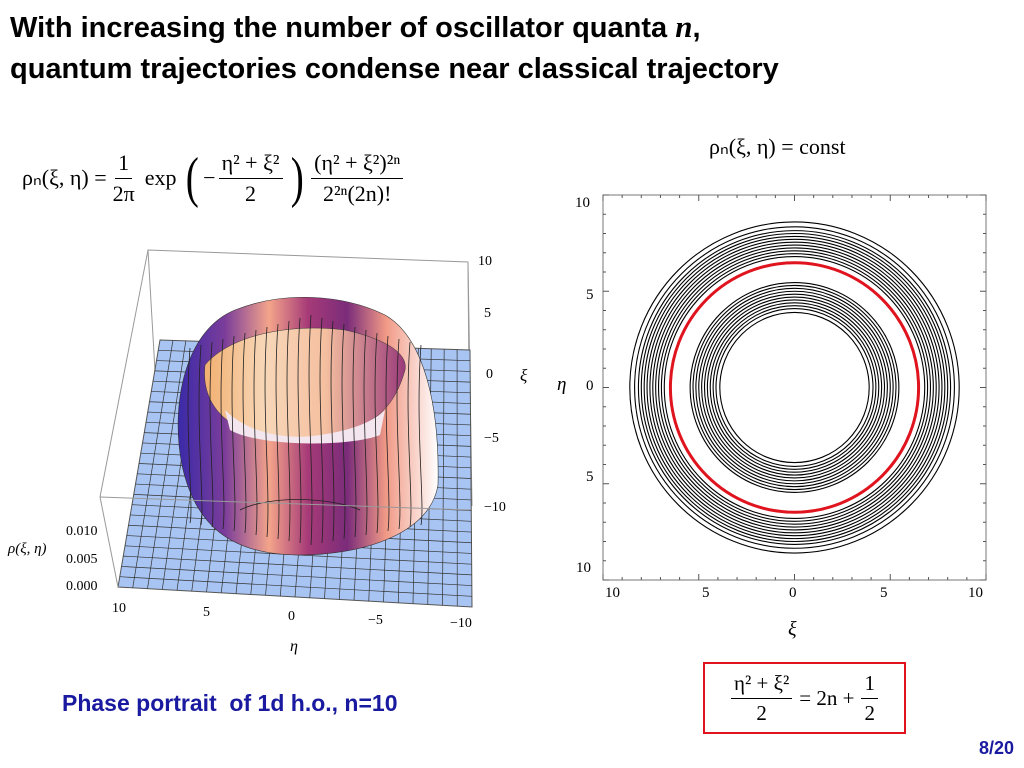 The image size is (1024, 768). Describe the element at coordinates (495, 507) in the screenshot. I see `xi-tick-4: −10` at that location.